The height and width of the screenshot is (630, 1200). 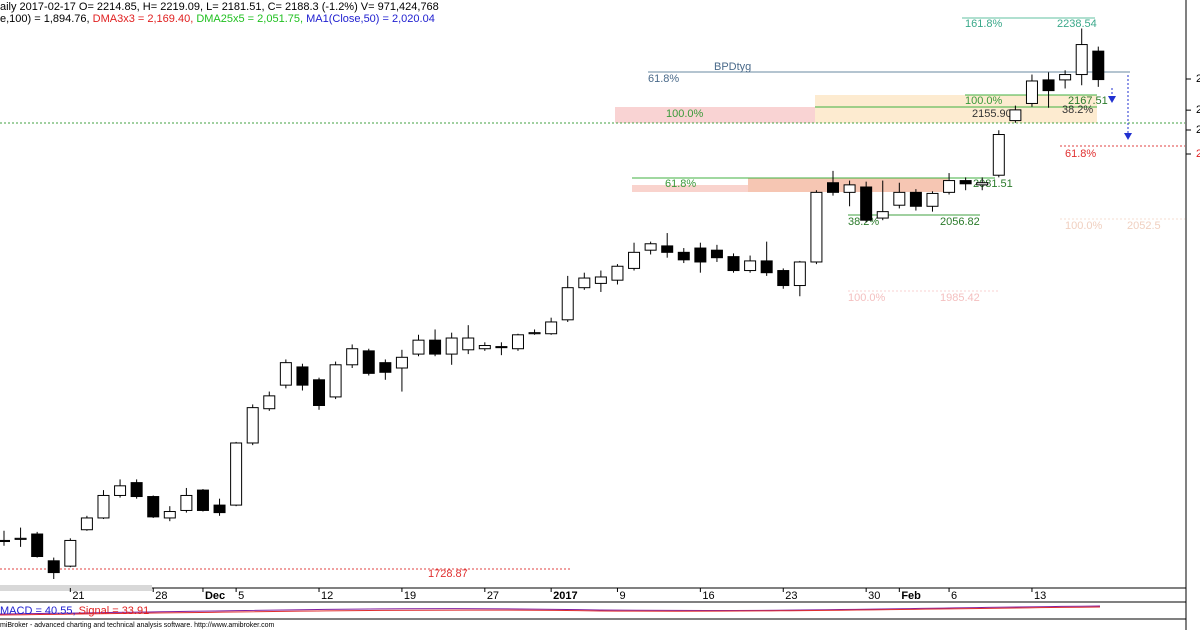 What do you see at coordinates (1088, 101) in the screenshot?
I see `annotation: 2167.51` at bounding box center [1088, 101].